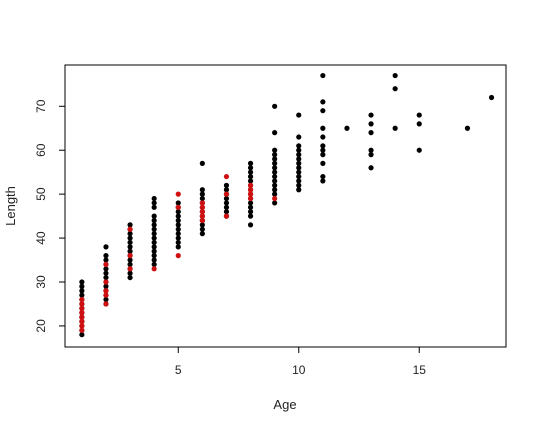 Image resolution: width=540 pixels, height=429 pixels. What do you see at coordinates (300, 362) in the screenshot?
I see `x-axis: 5 10 15` at bounding box center [300, 362].